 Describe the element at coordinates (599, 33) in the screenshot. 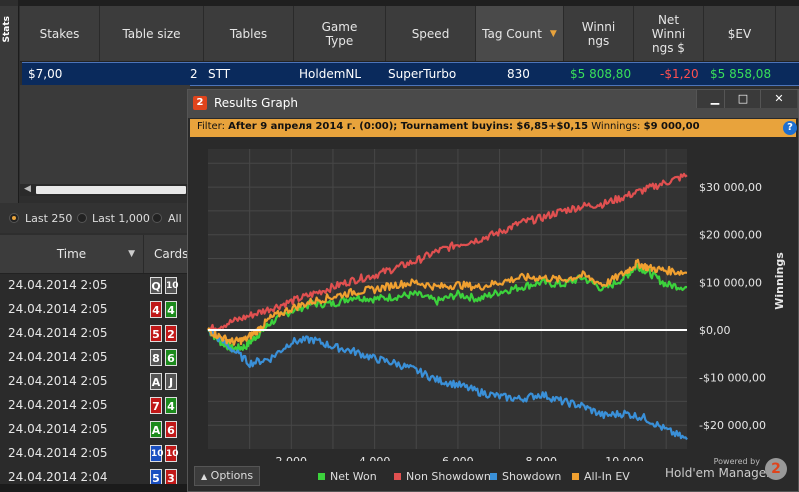

I see `col-winnings: Winni ngs` at that location.